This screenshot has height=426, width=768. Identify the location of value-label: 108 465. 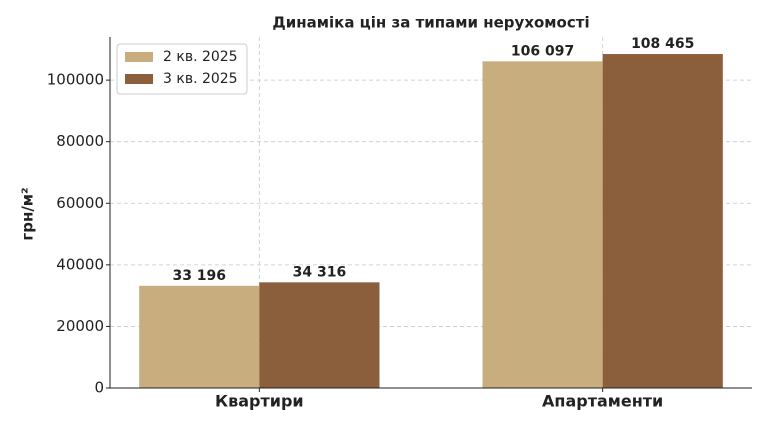
(662, 44).